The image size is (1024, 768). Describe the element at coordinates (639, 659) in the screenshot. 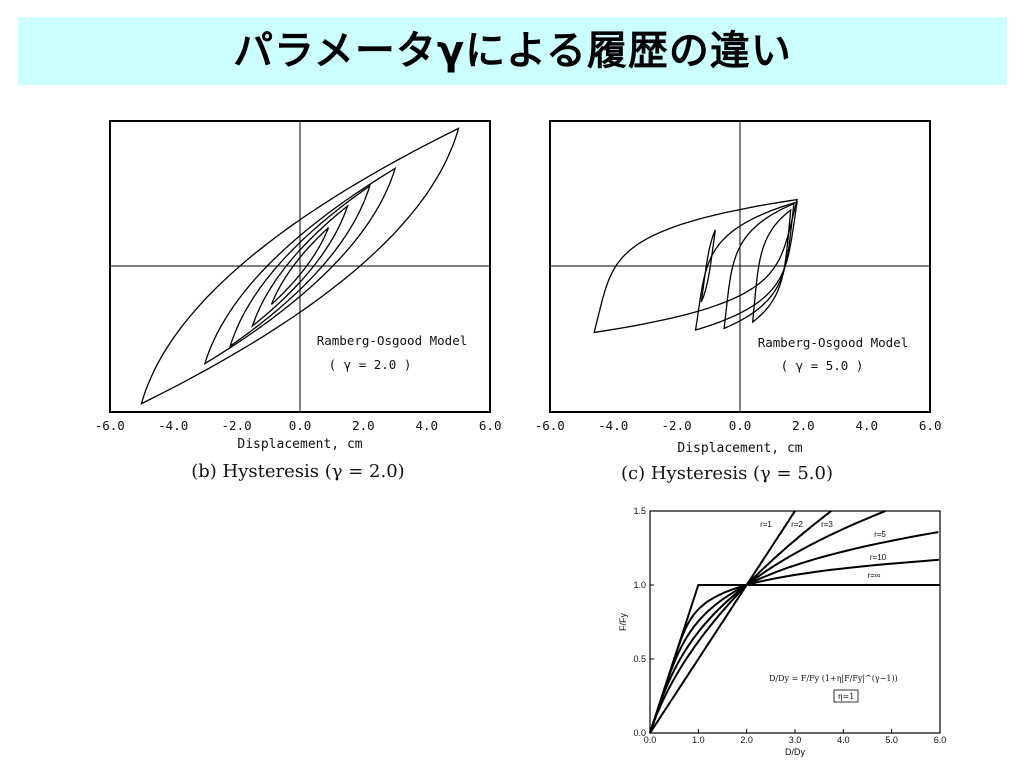

I see `chart-backbone-y-tick-label: 0.5` at that location.